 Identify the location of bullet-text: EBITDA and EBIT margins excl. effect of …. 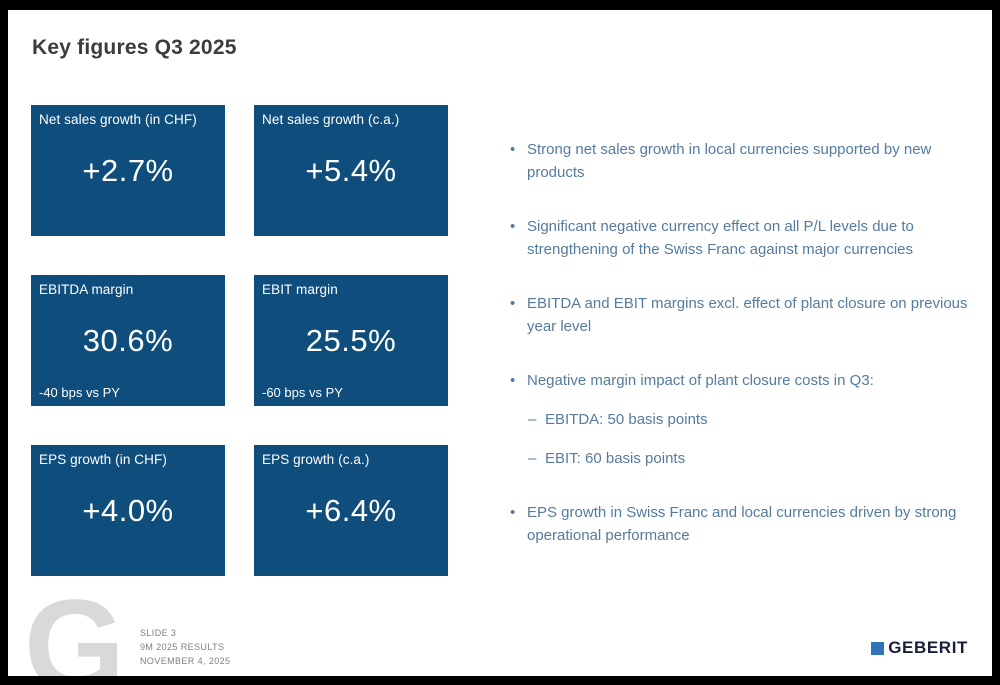
(747, 315).